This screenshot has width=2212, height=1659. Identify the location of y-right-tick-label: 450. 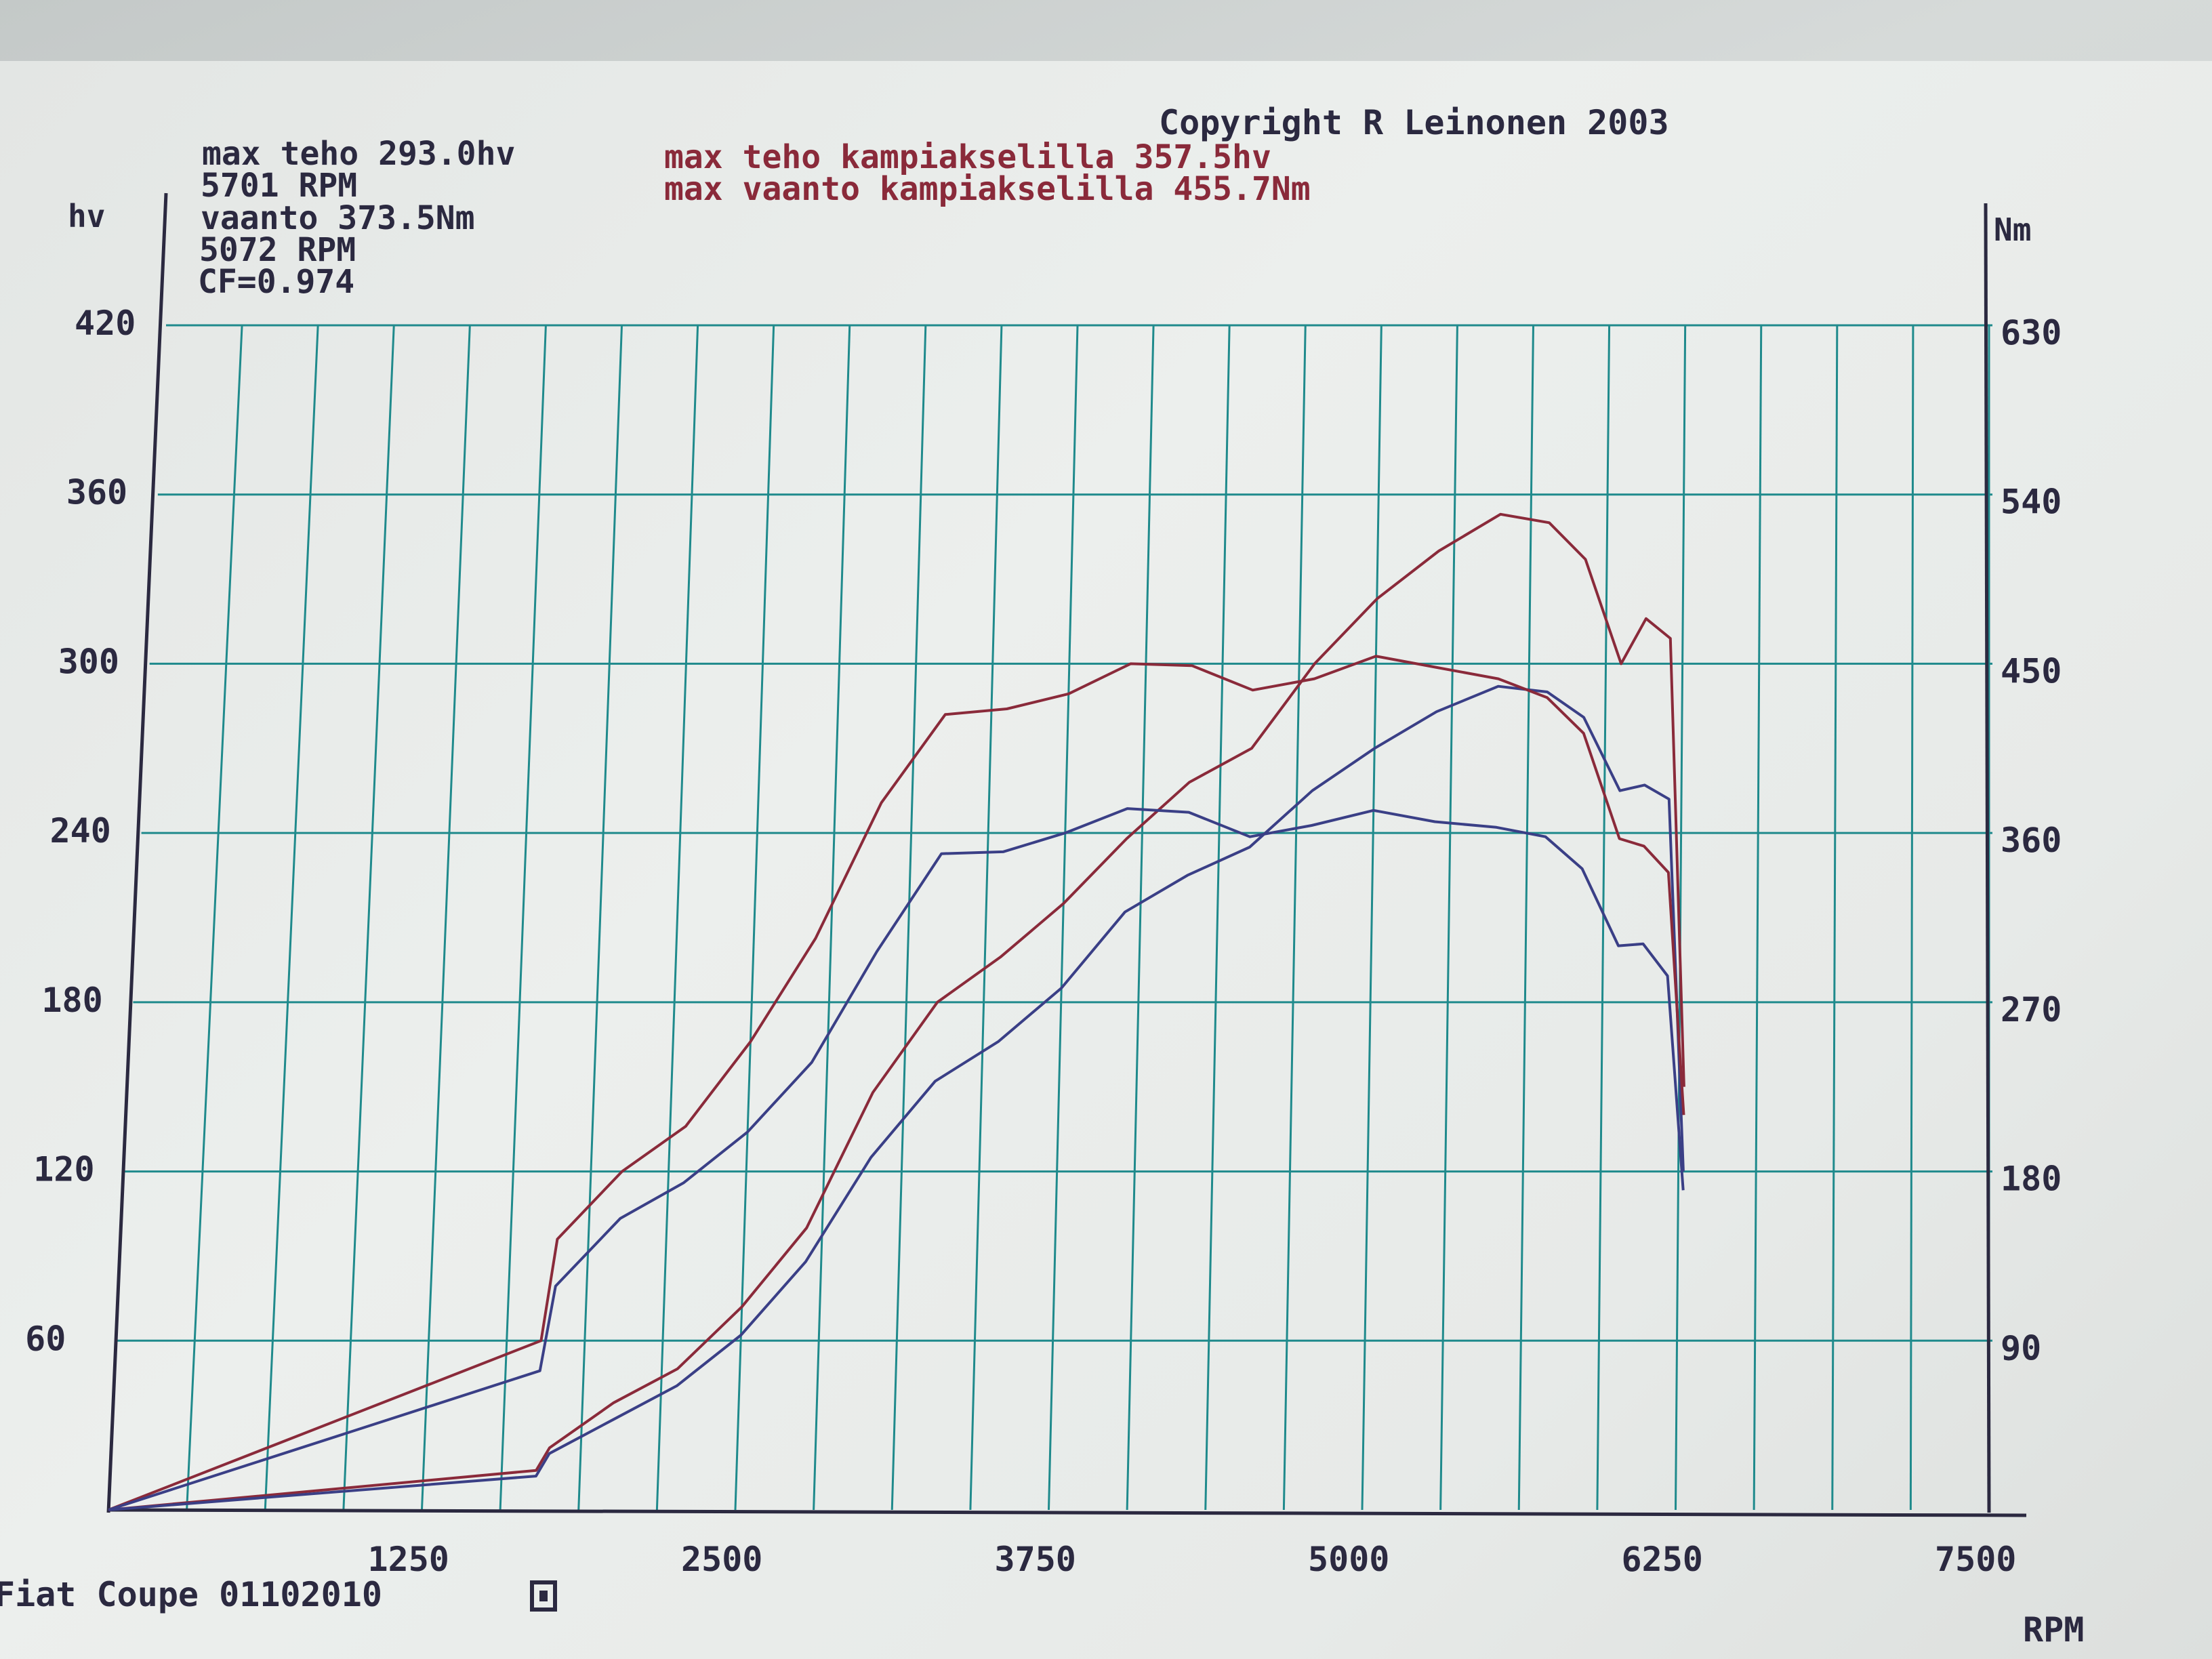
(2032, 671).